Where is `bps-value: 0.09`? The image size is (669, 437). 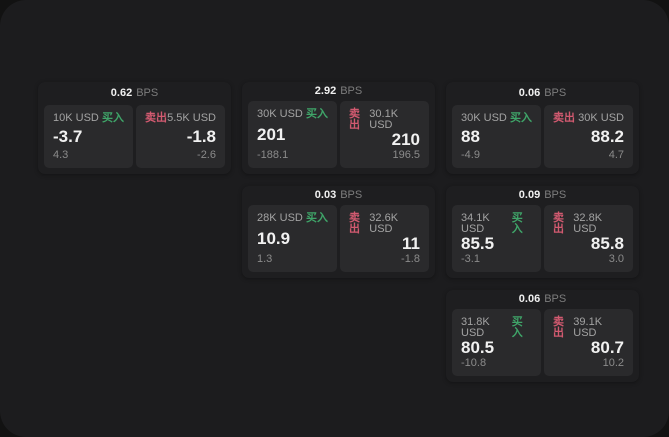 bps-value: 0.09 is located at coordinates (529, 195).